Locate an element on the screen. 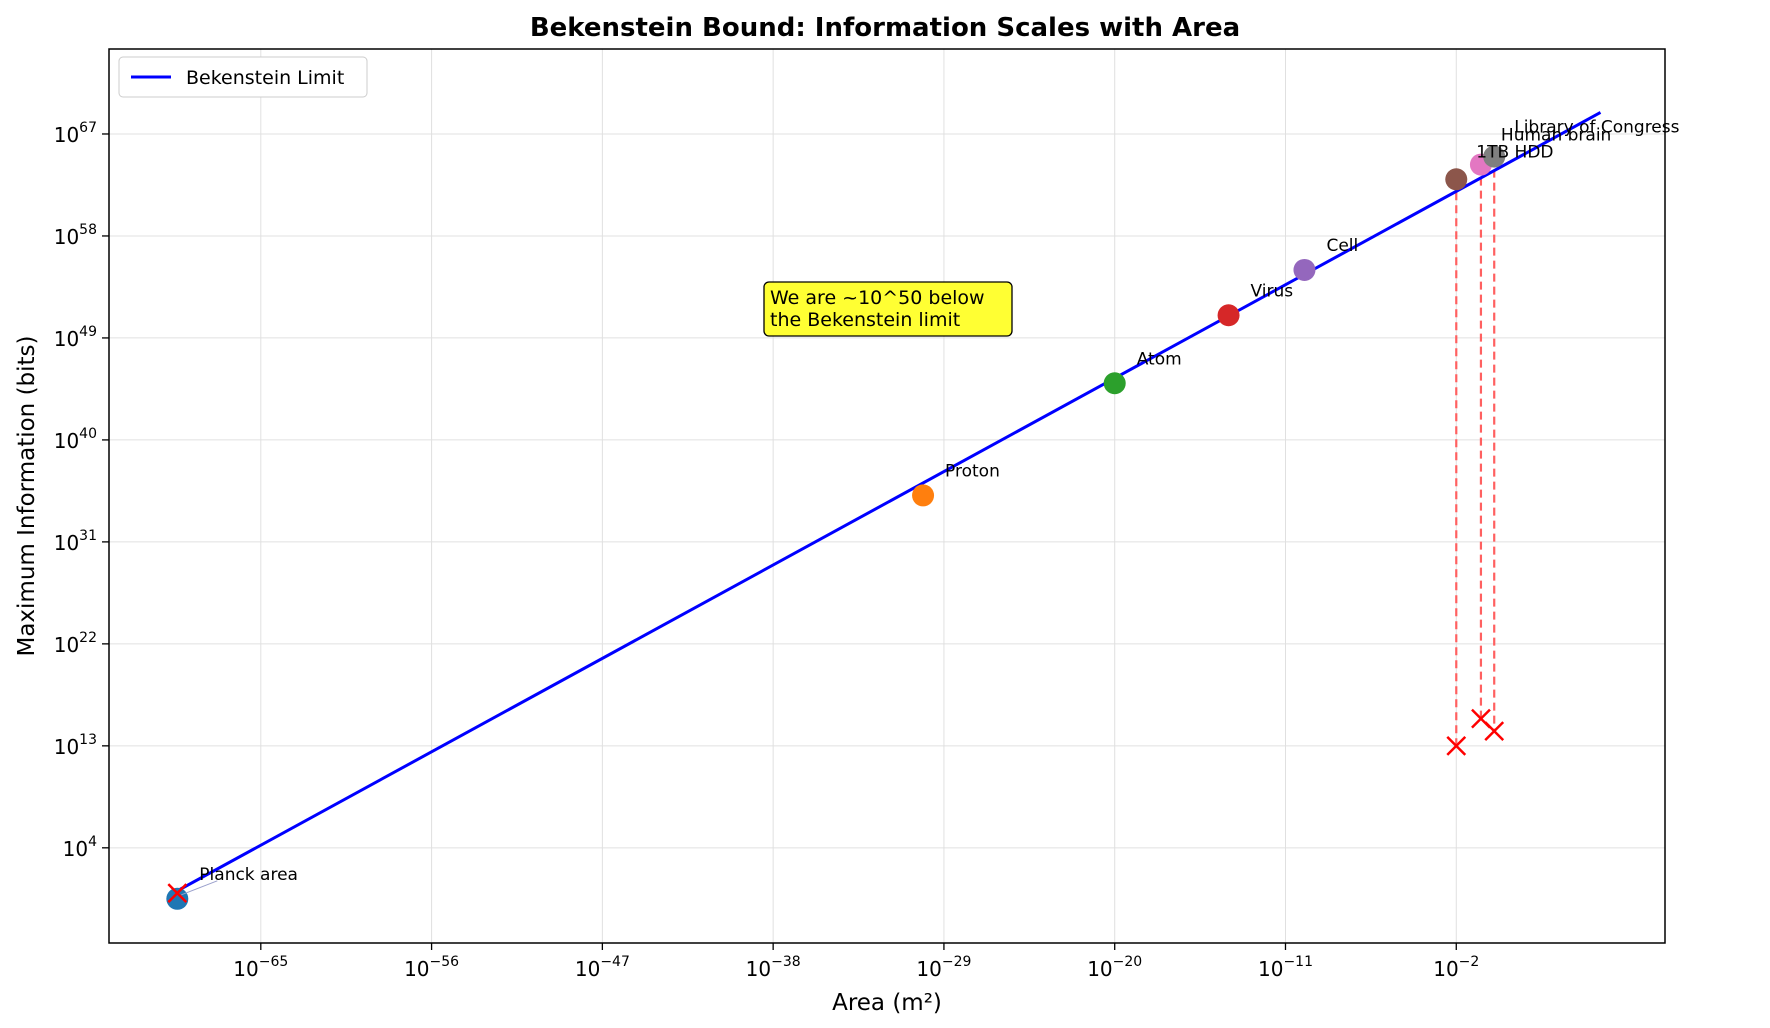 The height and width of the screenshot is (1028, 1770). point-label: Human brain is located at coordinates (1556, 136).